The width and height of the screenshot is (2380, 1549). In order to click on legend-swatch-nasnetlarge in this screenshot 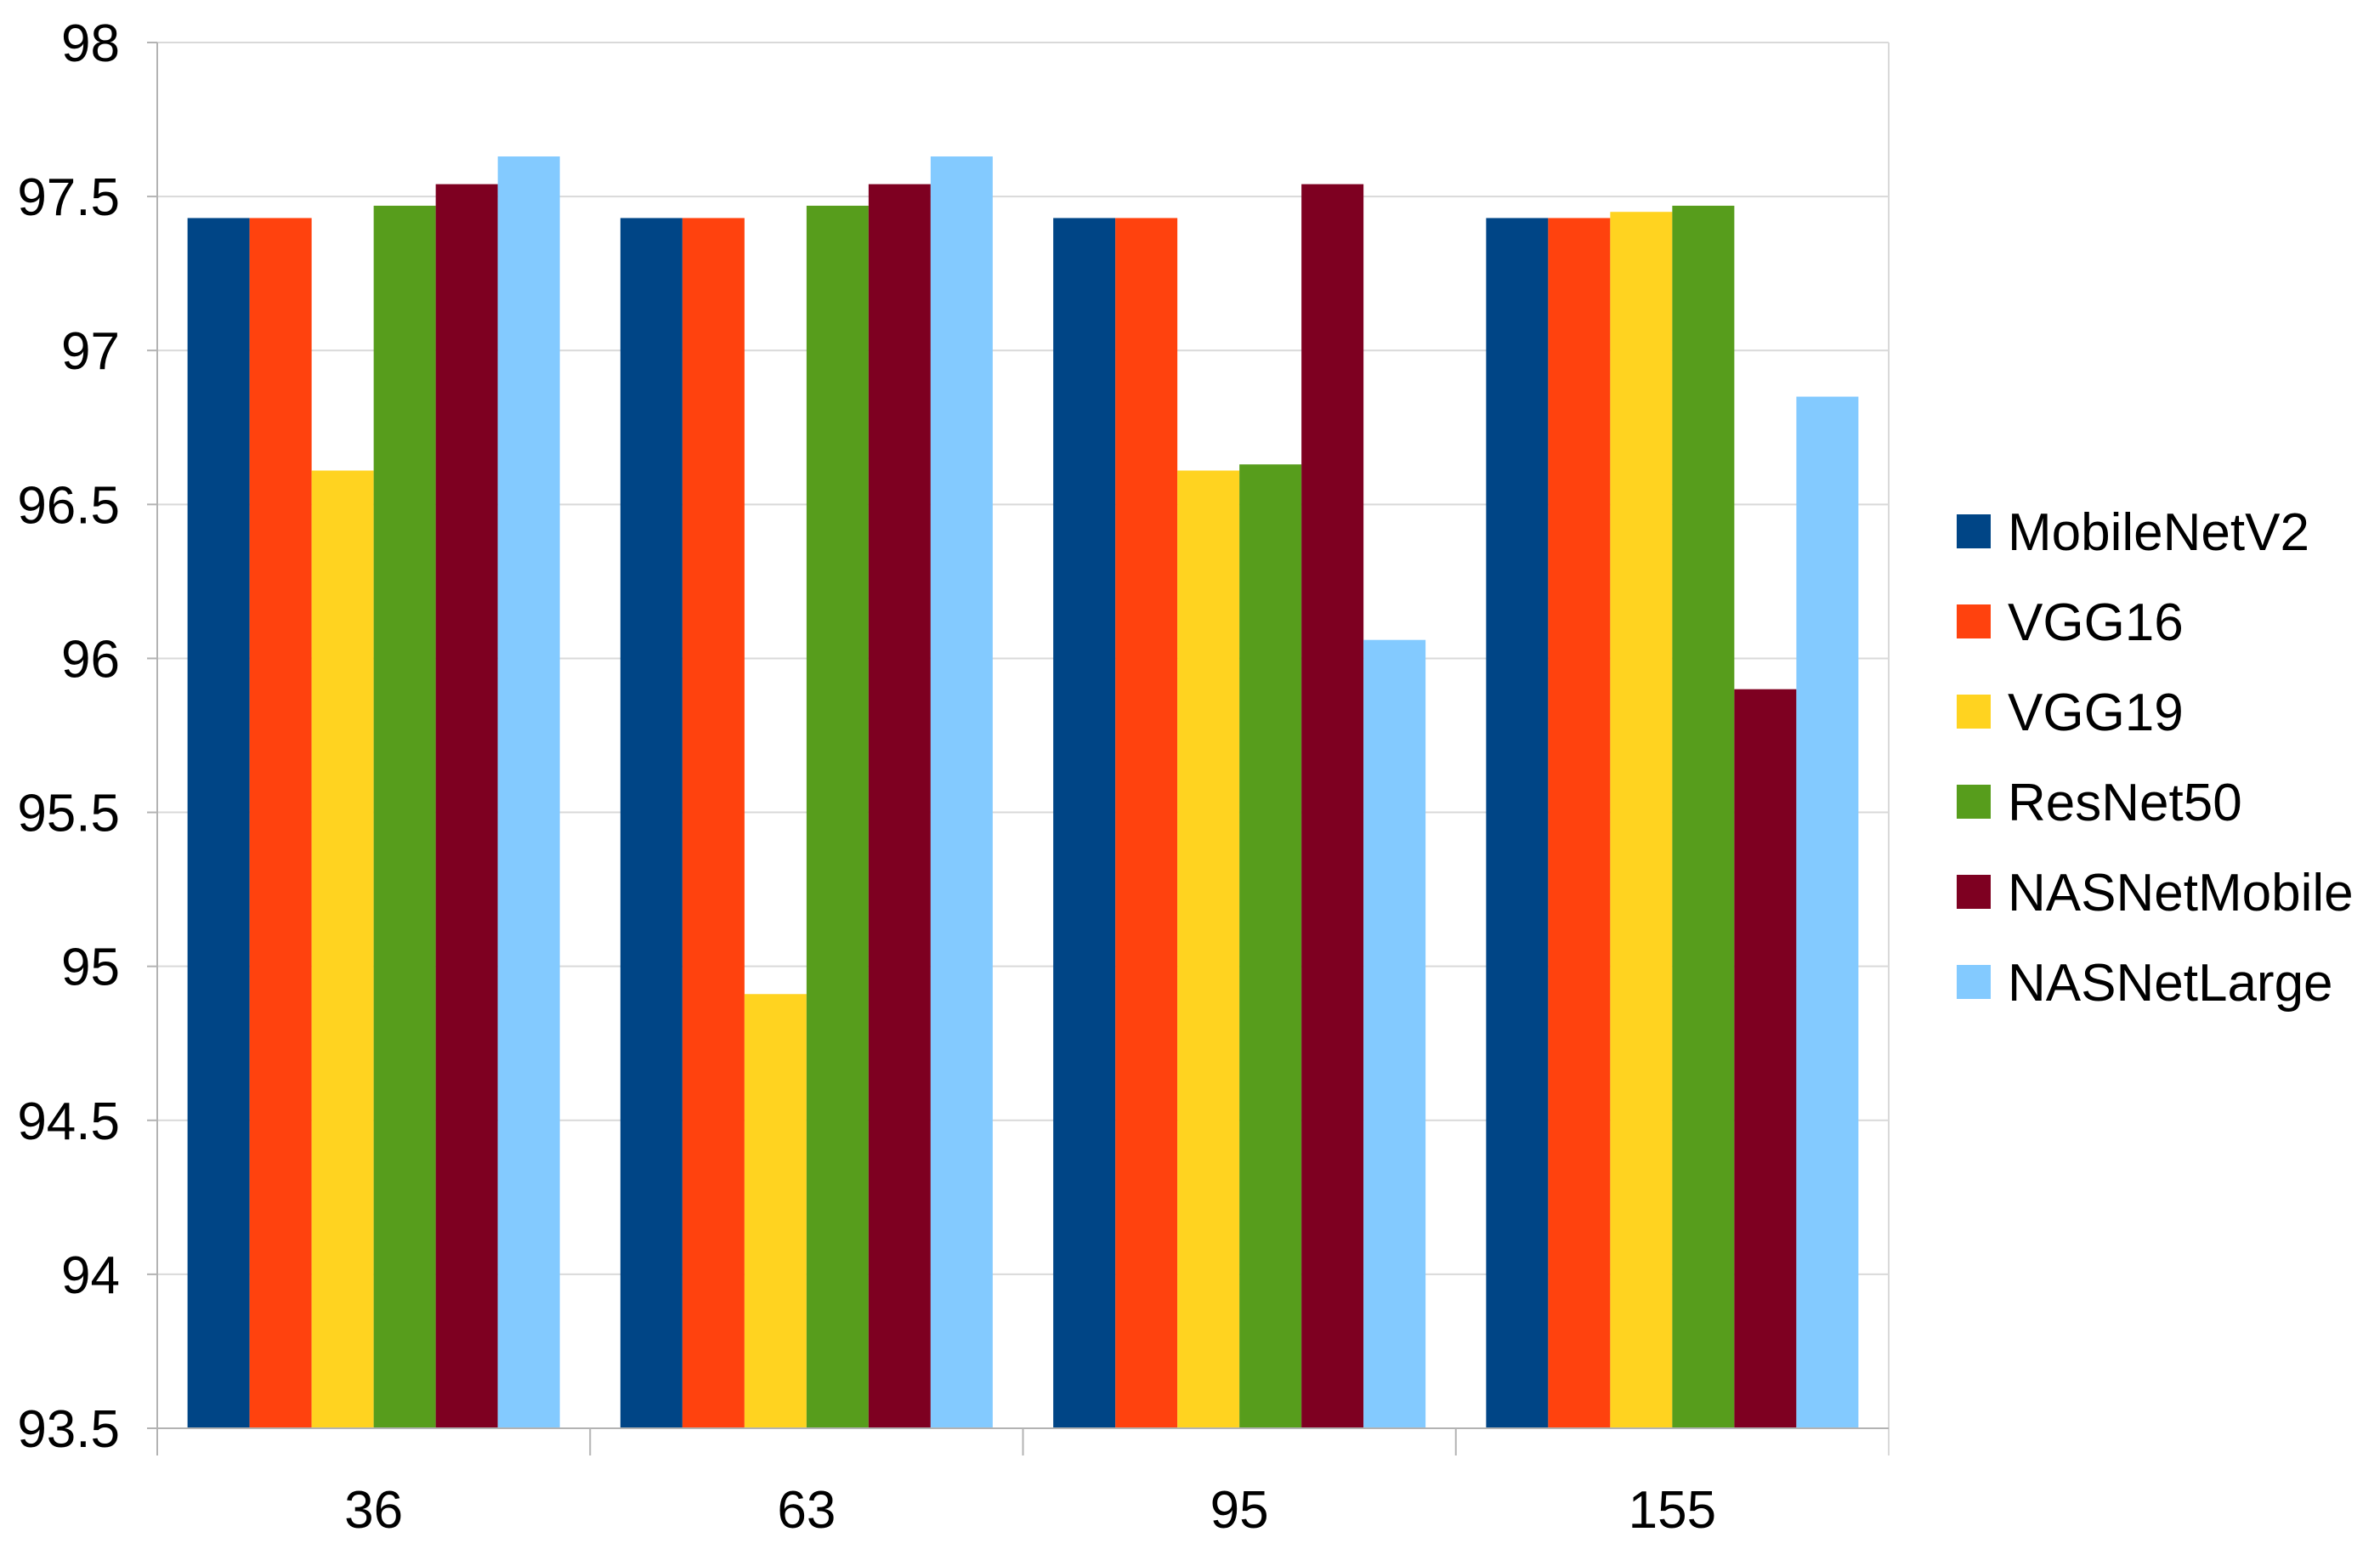, I will do `click(1974, 982)`.